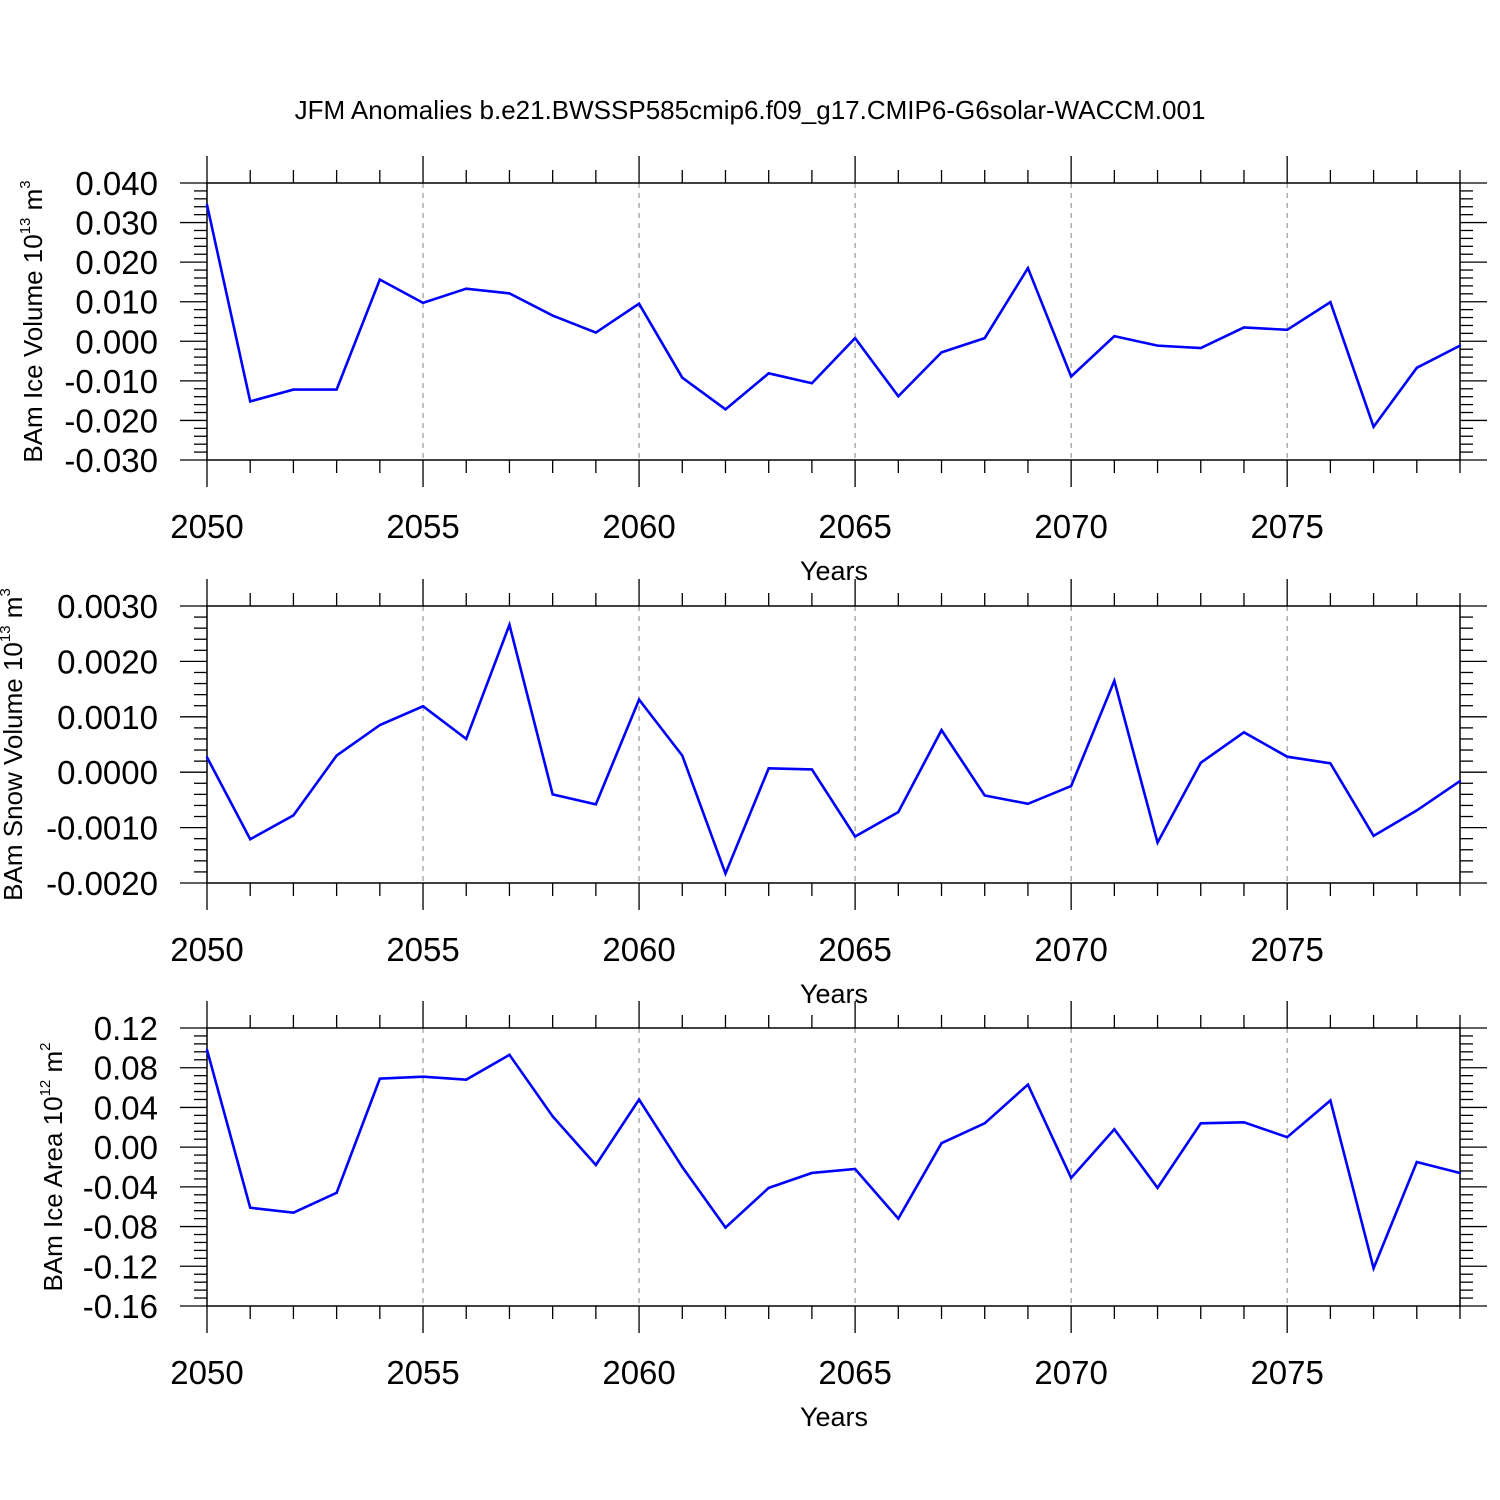 This screenshot has height=1500, width=1500. Describe the element at coordinates (45, 1088) in the screenshot. I see `y-axis-label-superscript: 12` at that location.